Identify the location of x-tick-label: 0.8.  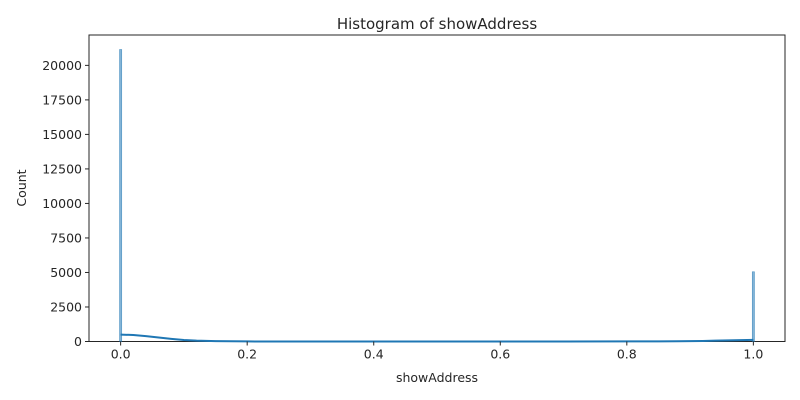
(627, 354).